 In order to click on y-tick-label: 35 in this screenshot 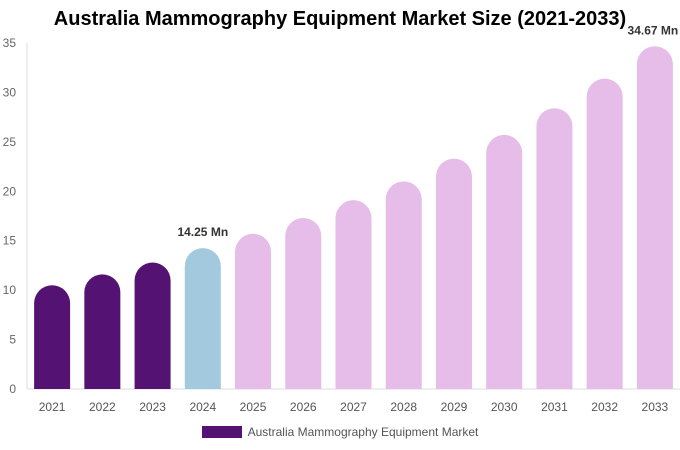, I will do `click(10, 43)`.